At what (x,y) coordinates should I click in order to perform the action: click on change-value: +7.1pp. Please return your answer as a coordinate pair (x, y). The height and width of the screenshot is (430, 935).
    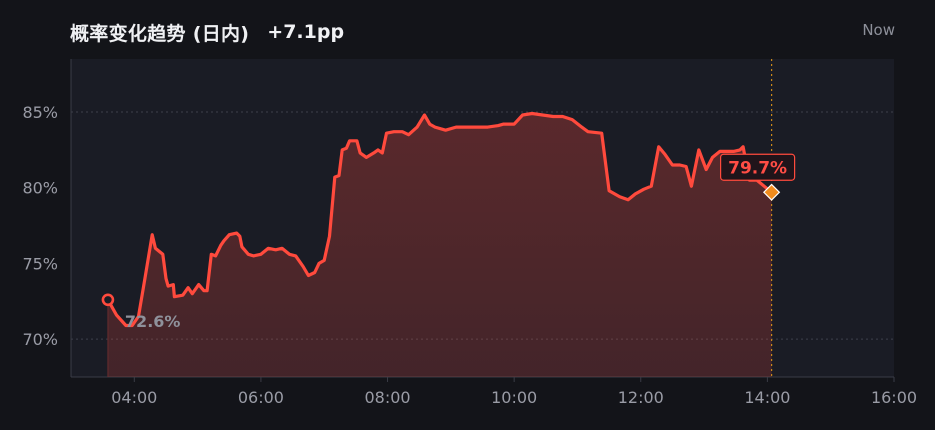
    Looking at the image, I should click on (306, 32).